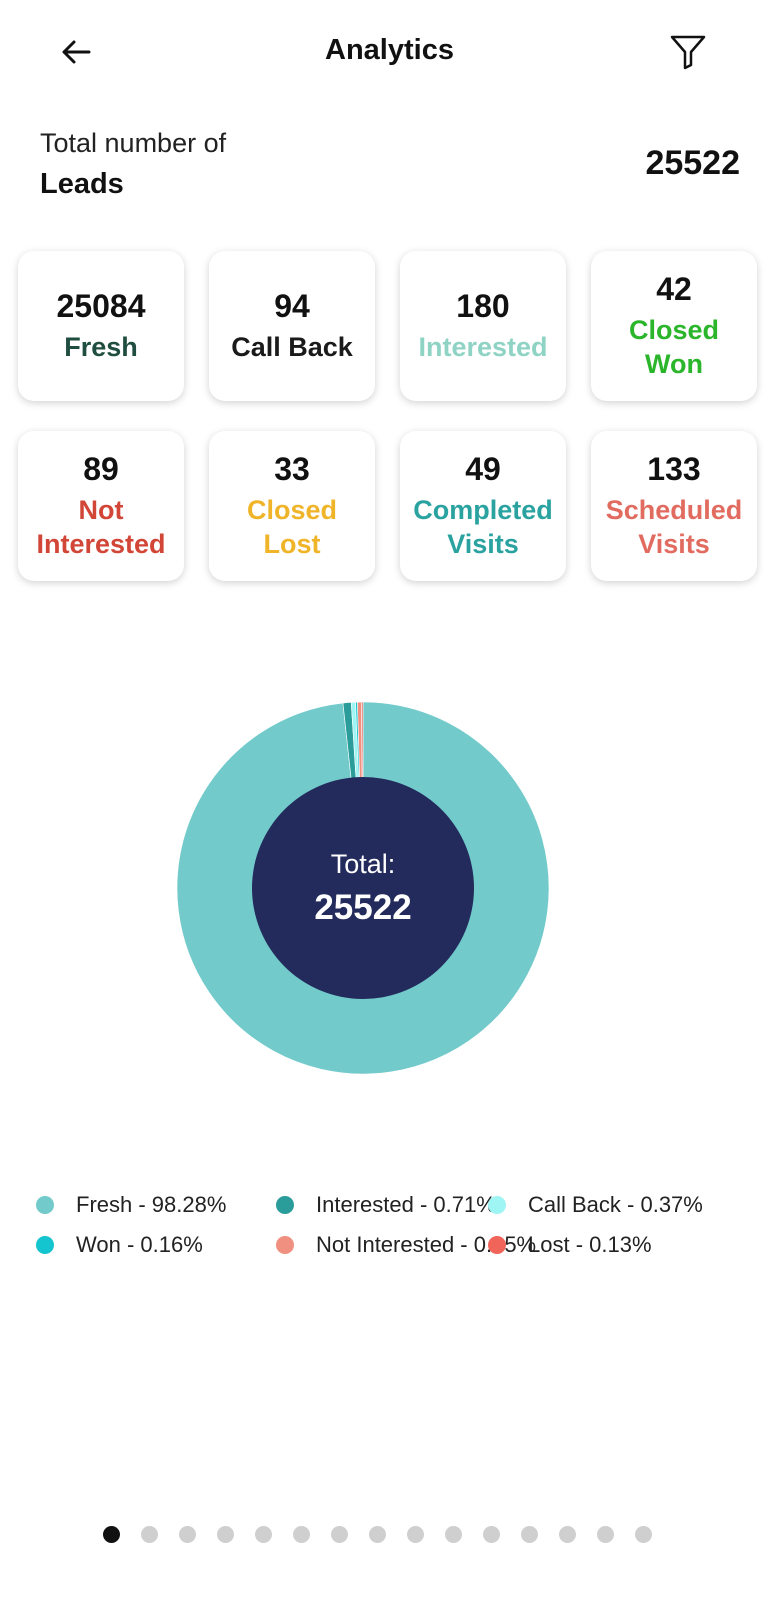 Image resolution: width=779 pixels, height=1600 pixels. What do you see at coordinates (101, 469) in the screenshot?
I see `card-value: 89` at bounding box center [101, 469].